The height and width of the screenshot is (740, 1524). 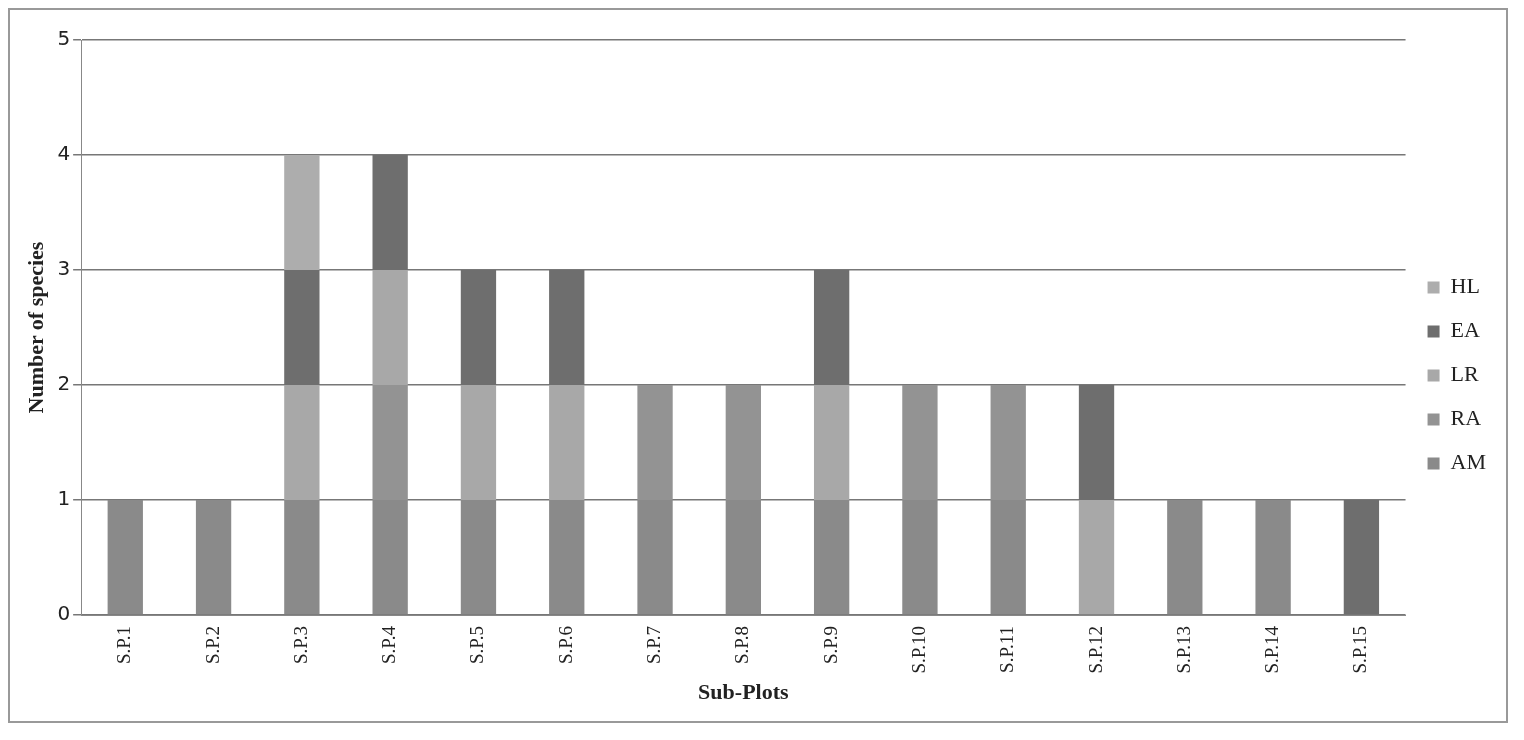 I want to click on y-tick-label: 3, so click(x=64, y=268).